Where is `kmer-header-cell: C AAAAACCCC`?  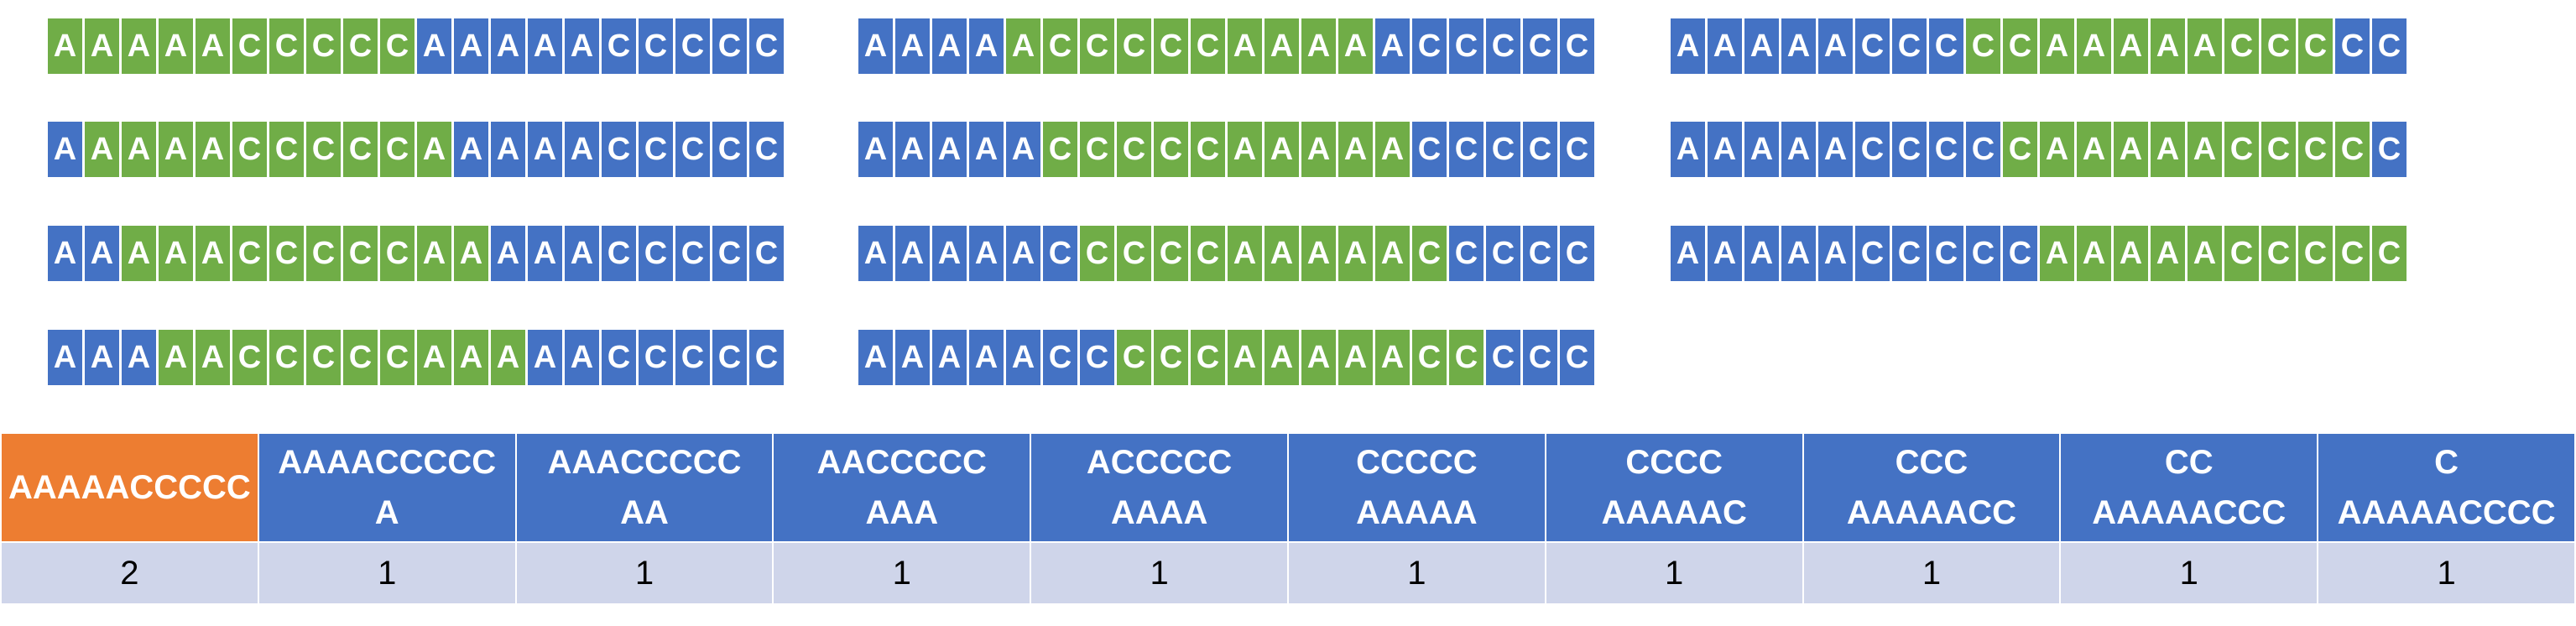
kmer-header-cell: C AAAAACCCC is located at coordinates (2446, 487).